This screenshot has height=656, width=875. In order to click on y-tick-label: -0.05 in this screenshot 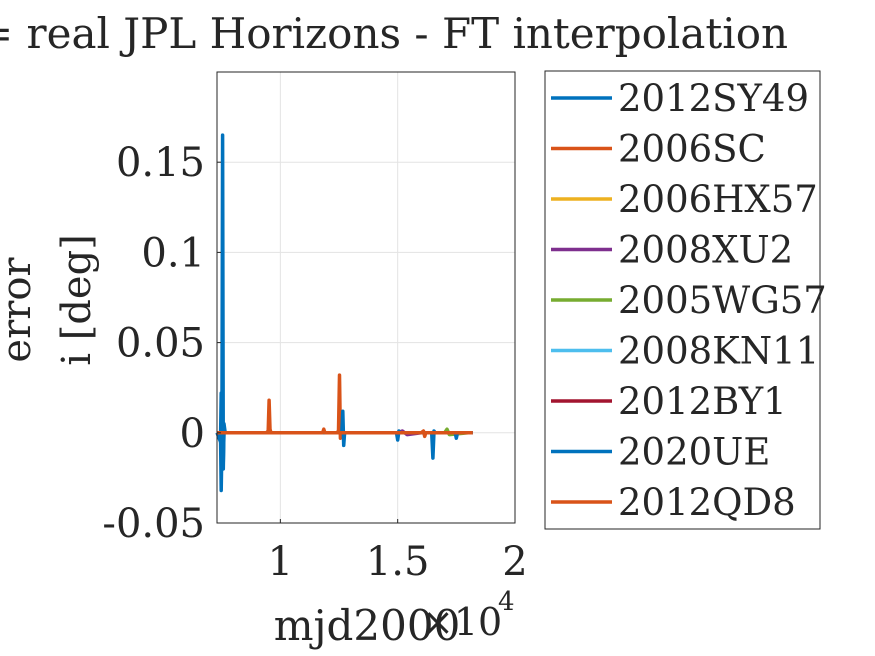, I will do `click(153, 524)`.